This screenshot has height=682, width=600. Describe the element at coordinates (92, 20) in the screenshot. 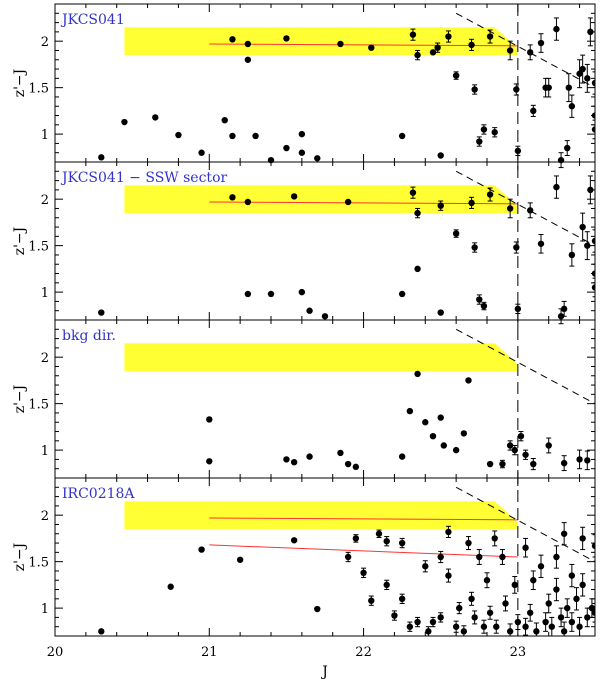

I see `panel-label: JKCS041` at that location.